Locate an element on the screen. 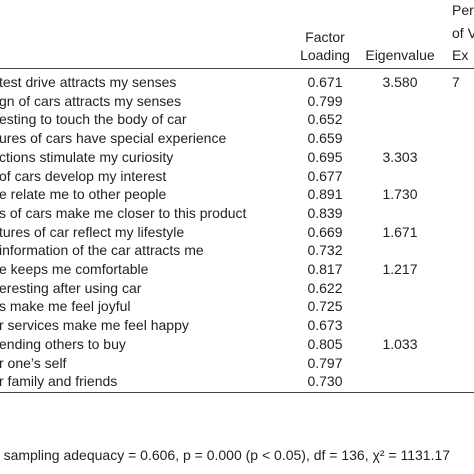  item: s make me feel joyful is located at coordinates (65, 306).